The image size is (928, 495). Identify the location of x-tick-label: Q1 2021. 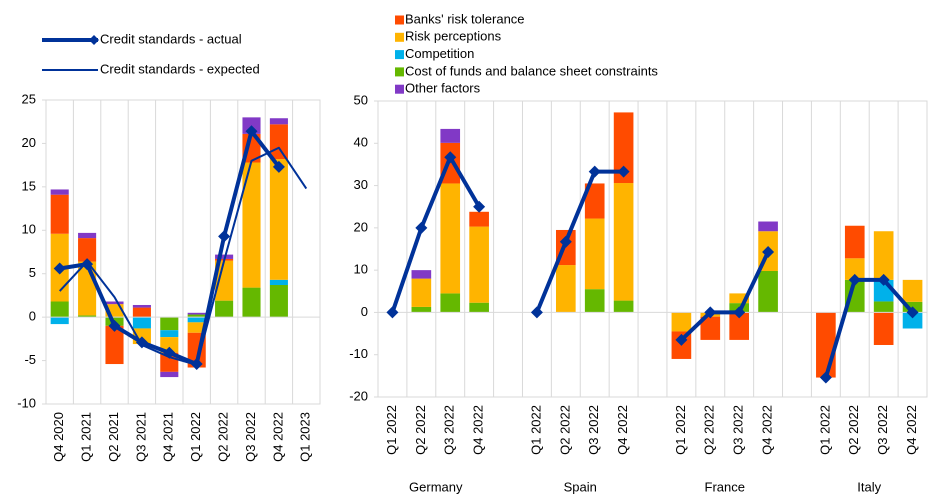
(86, 437).